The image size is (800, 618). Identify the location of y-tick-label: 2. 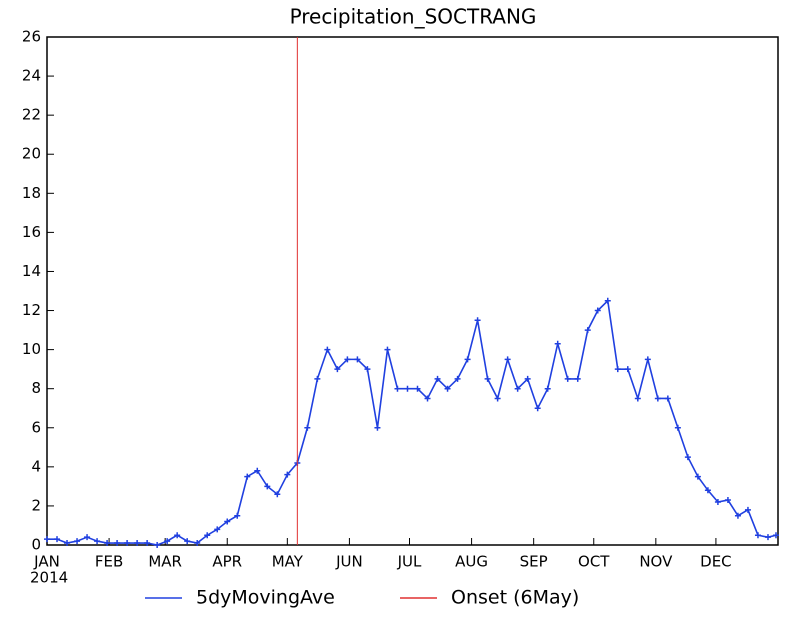
(36, 505).